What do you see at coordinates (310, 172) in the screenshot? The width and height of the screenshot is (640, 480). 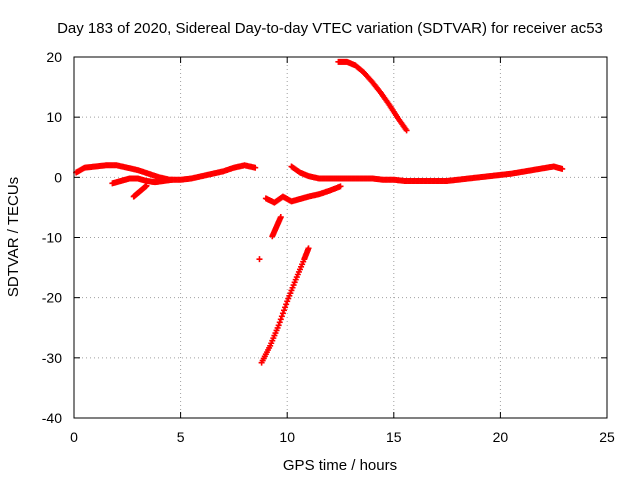 I see `series-segment-after-gap` at bounding box center [310, 172].